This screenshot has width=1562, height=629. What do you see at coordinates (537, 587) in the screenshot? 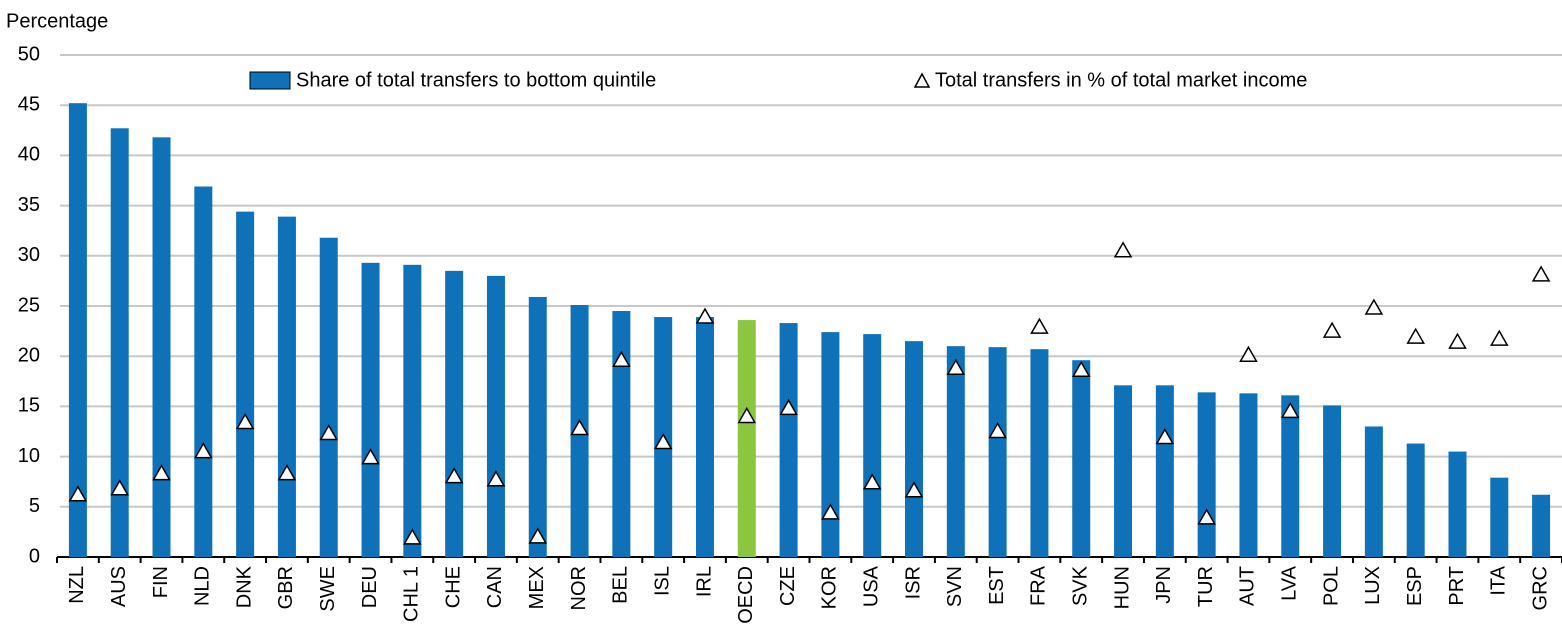
I see `x-tick-label: MEX` at bounding box center [537, 587].